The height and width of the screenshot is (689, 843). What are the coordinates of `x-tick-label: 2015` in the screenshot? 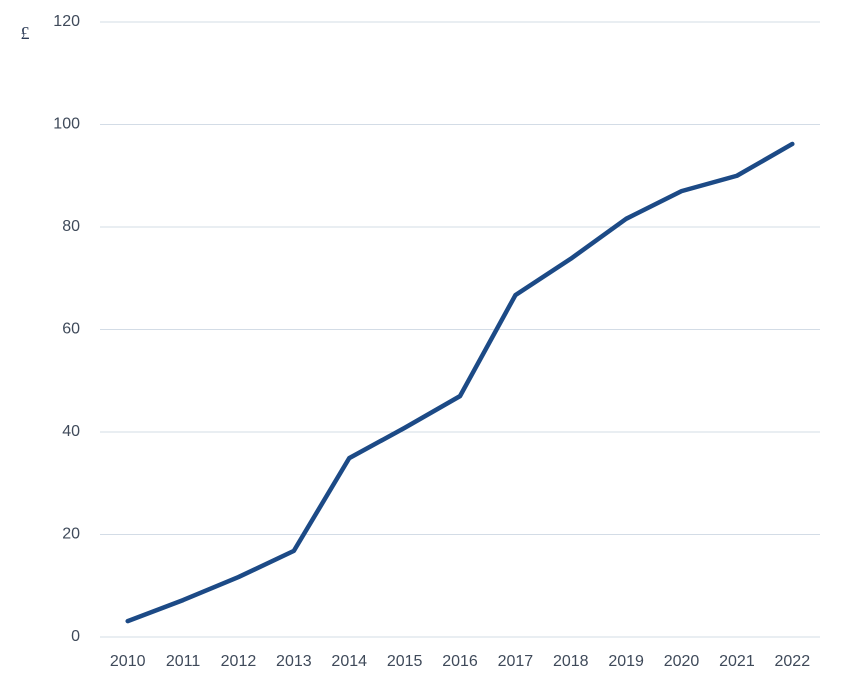 It's located at (405, 661).